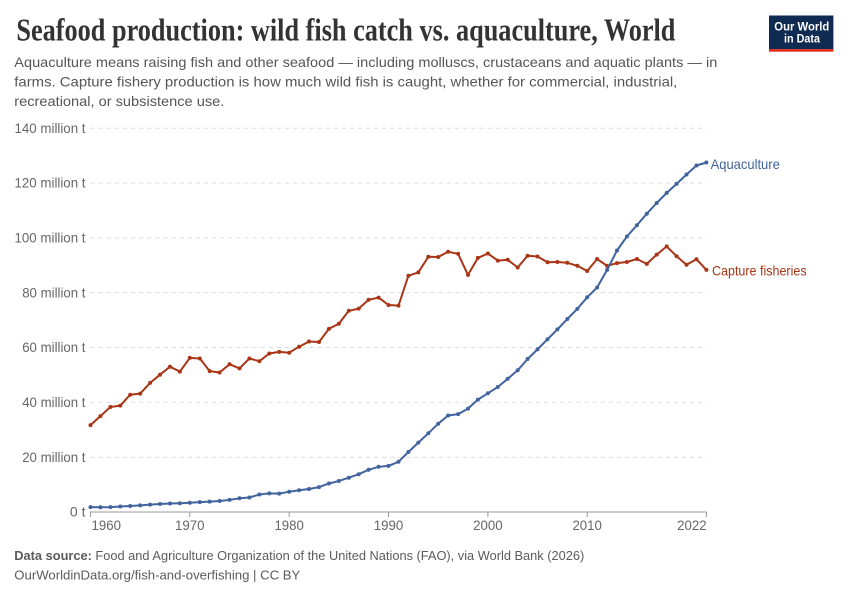  I want to click on svg-text: Capture fisheries, so click(759, 271).